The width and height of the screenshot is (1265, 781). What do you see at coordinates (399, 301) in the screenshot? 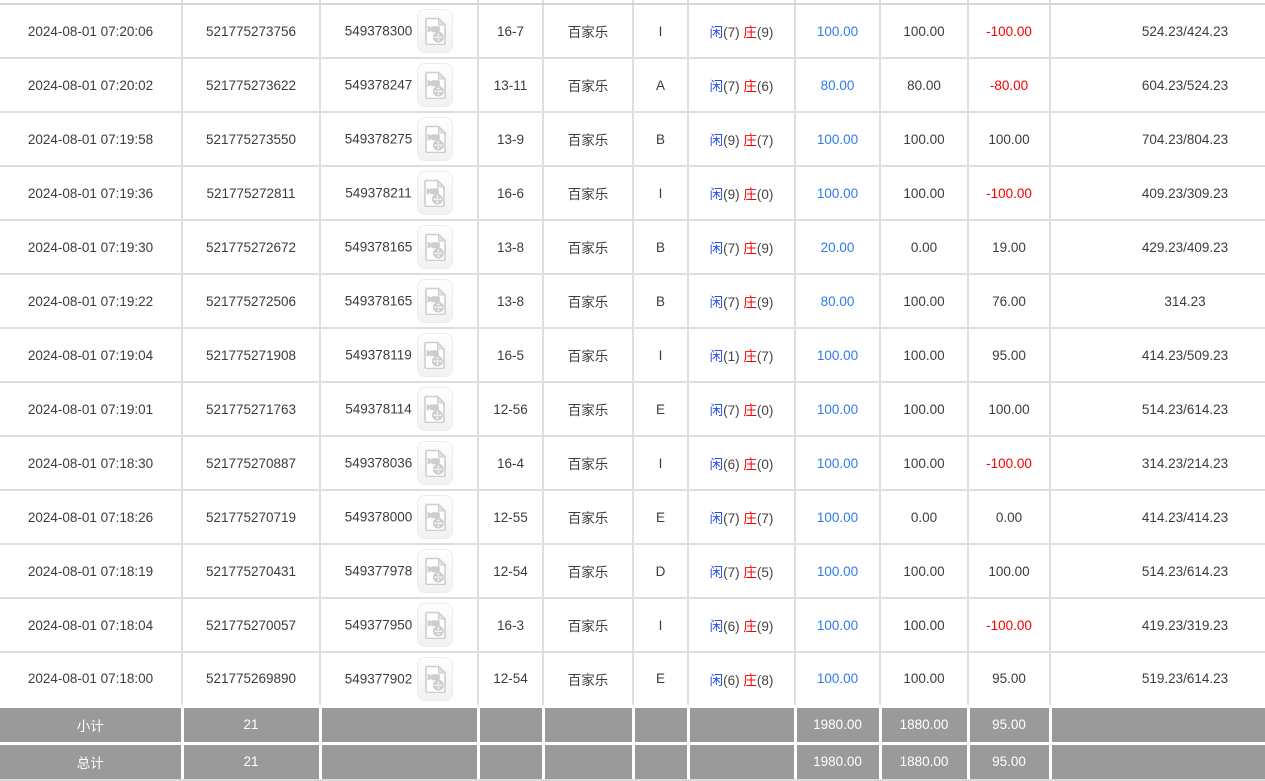
I see `game-id-cell: 549378165` at bounding box center [399, 301].